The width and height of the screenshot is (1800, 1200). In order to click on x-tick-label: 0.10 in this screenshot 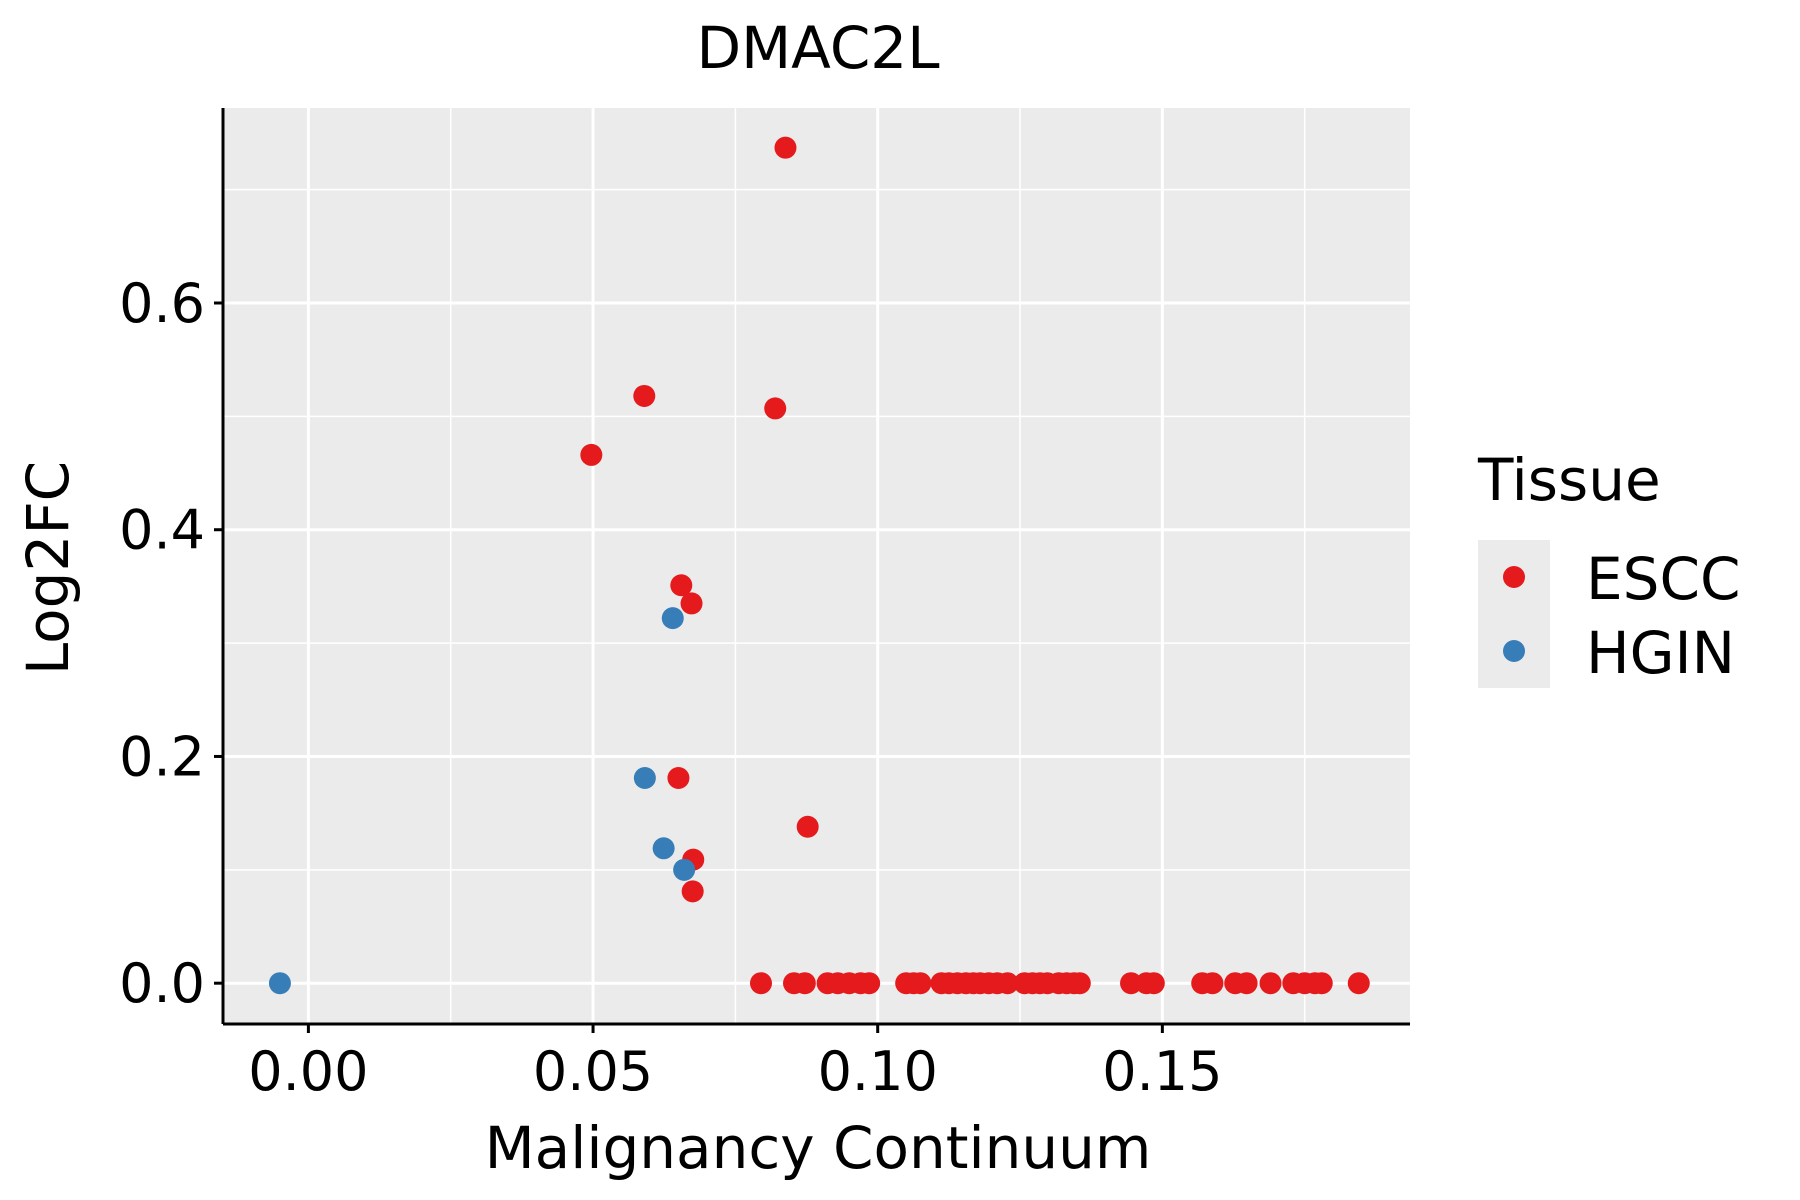, I will do `click(878, 1071)`.